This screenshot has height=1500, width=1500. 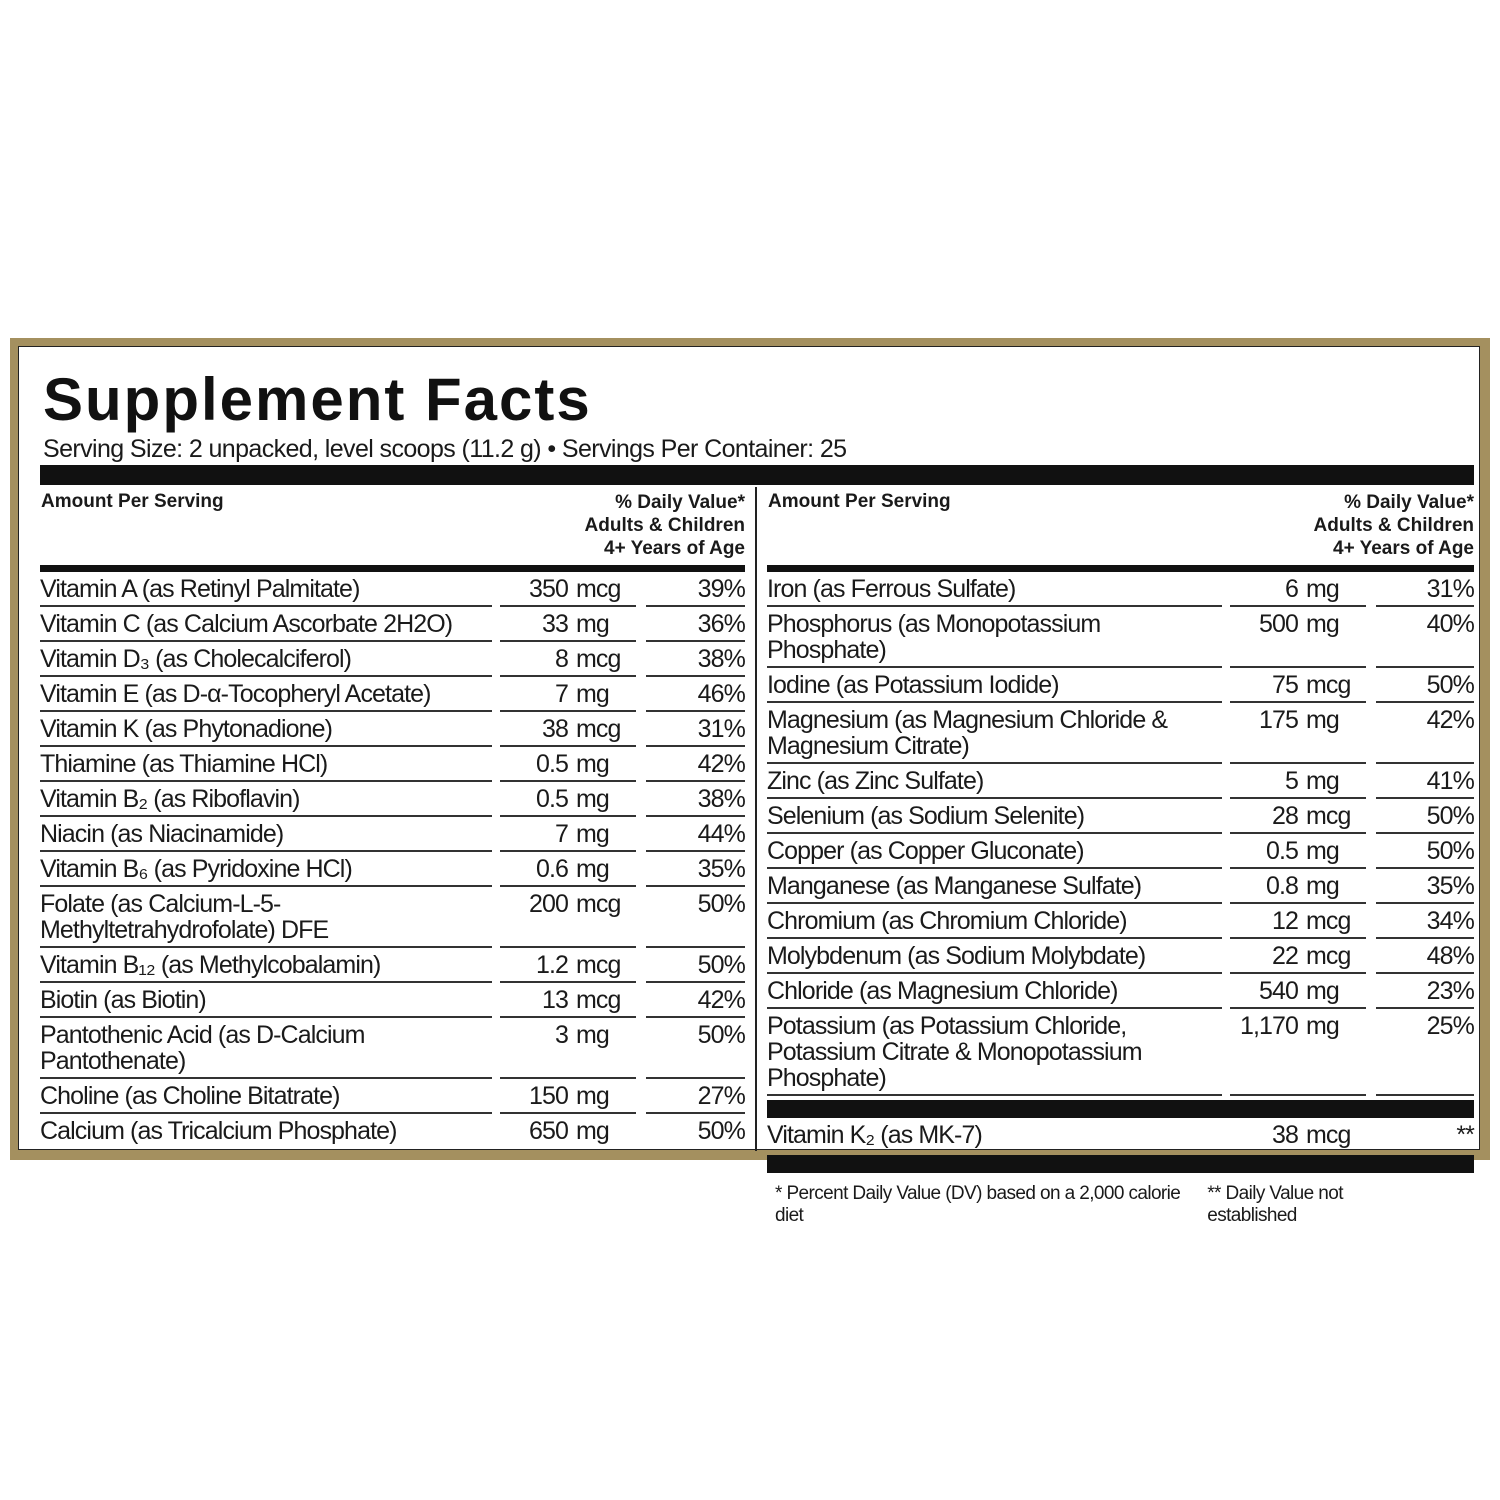 I want to click on nutrient-name: Molybdenum (as Sodium Molybdate), so click(x=994, y=956).